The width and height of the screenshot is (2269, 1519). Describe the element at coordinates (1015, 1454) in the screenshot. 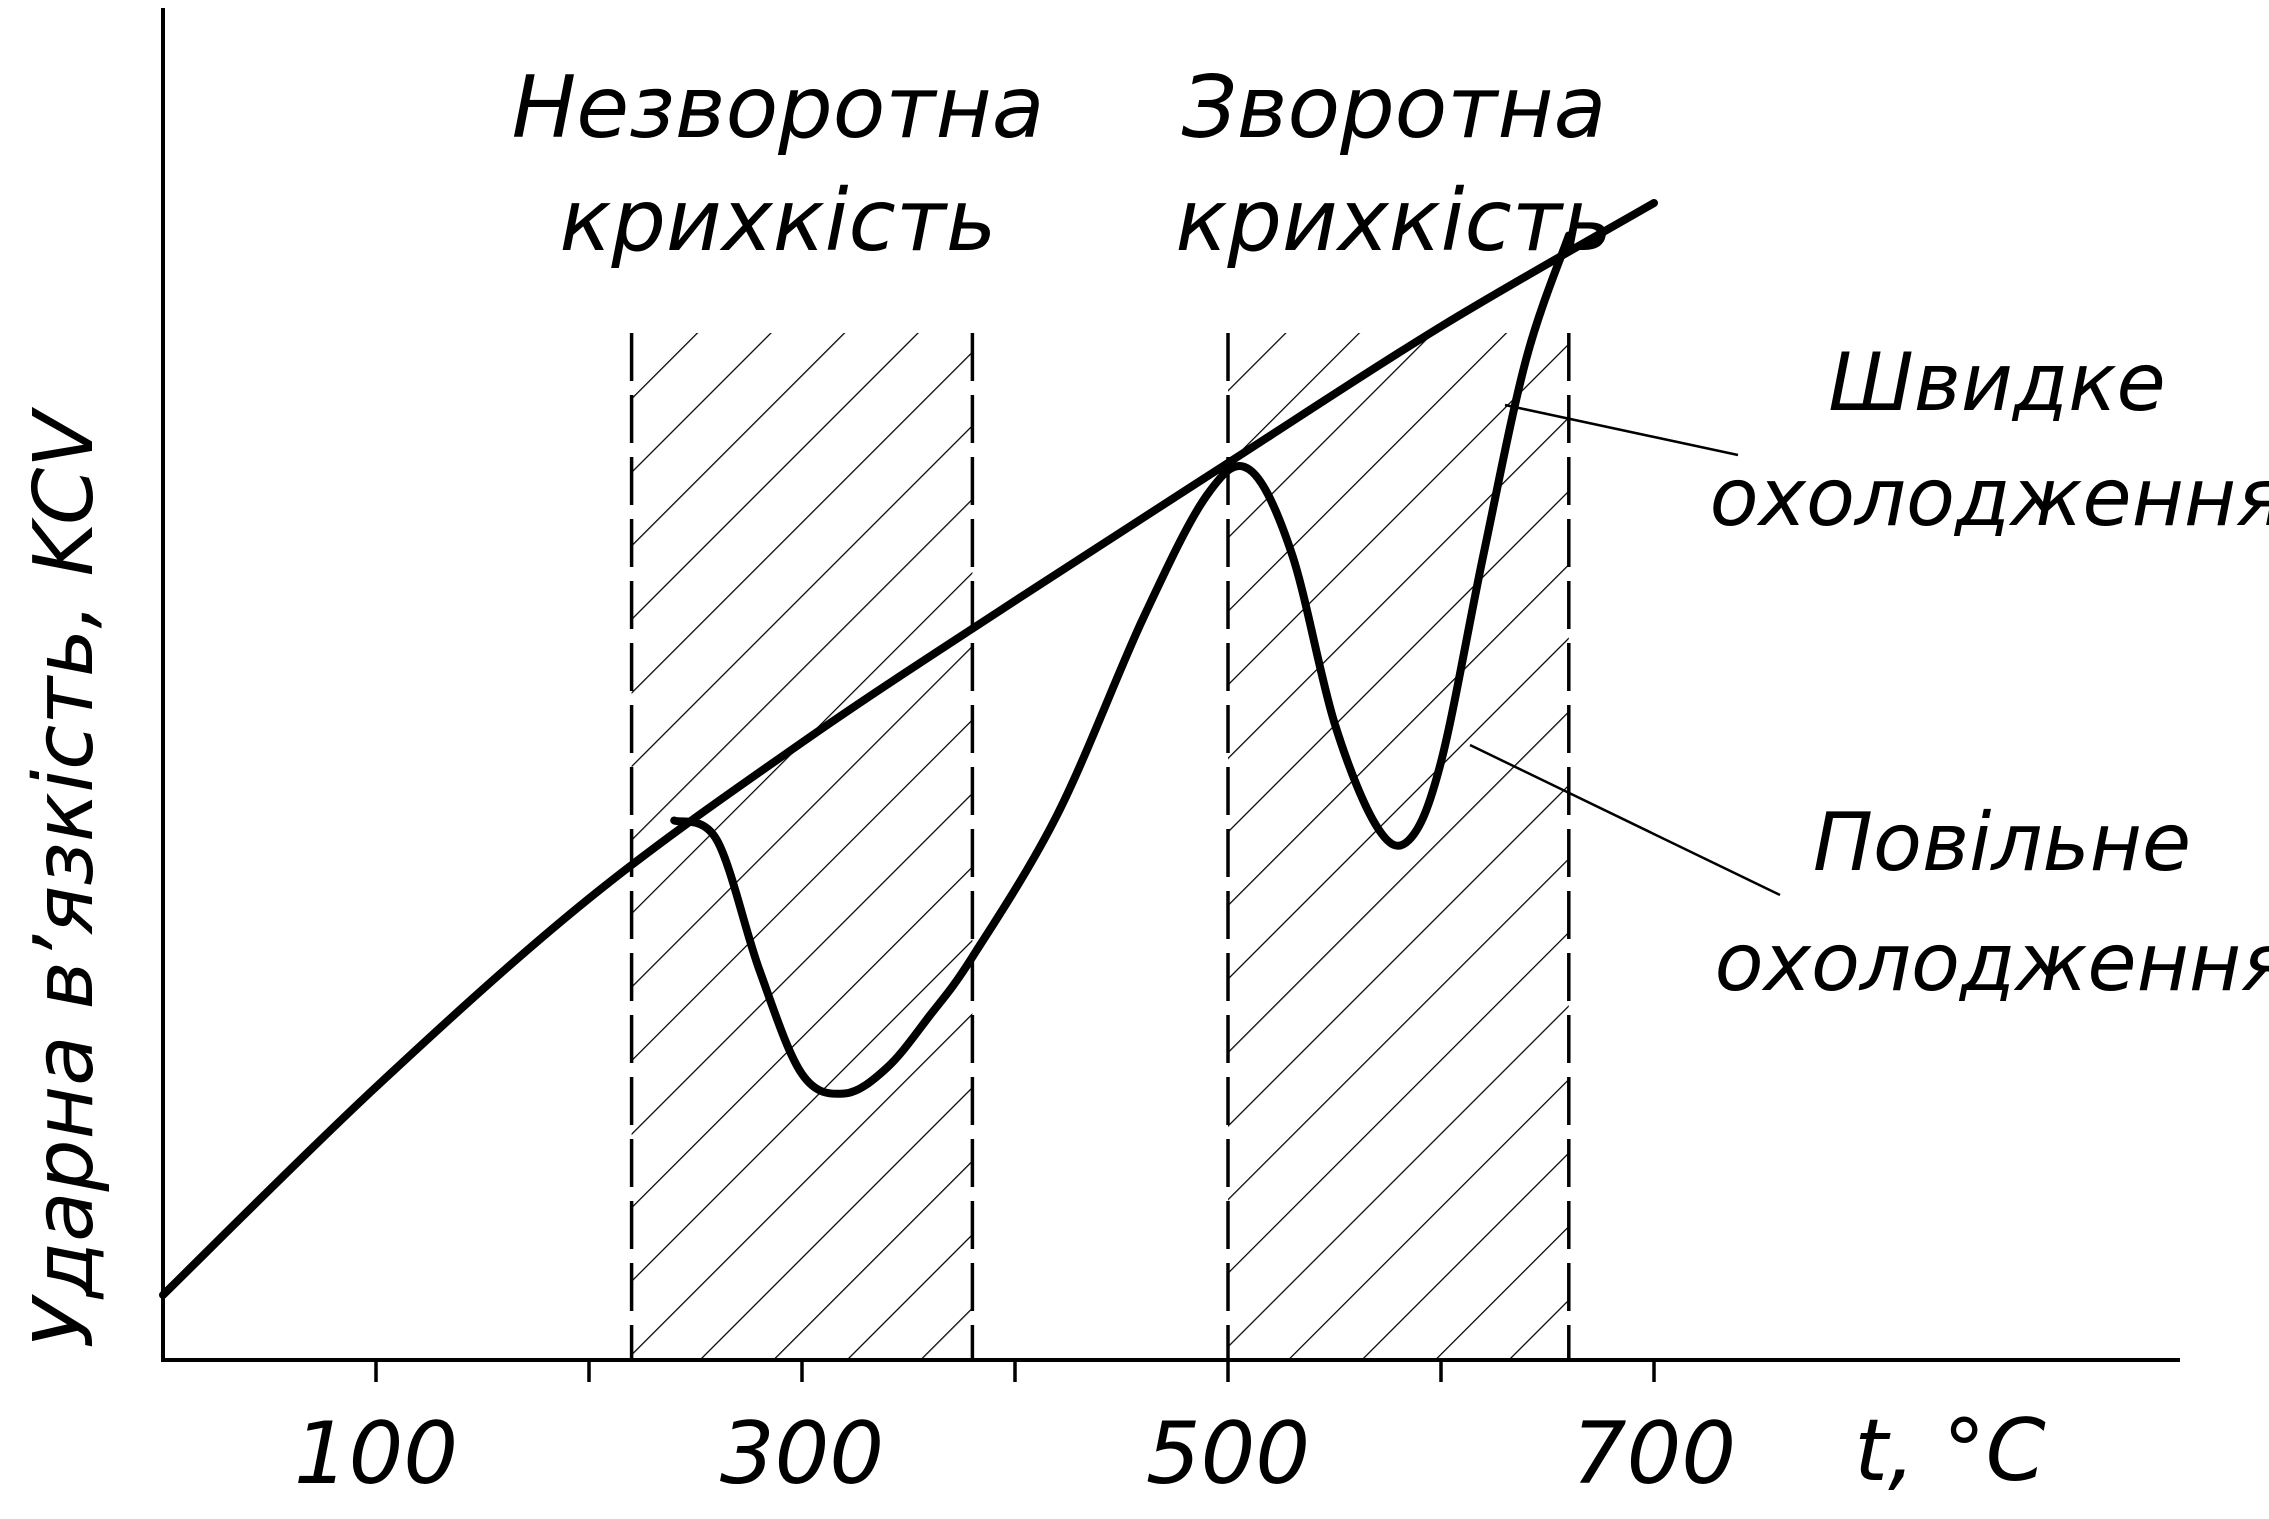

I see `x-tick-labels: 100 300 500 700` at that location.